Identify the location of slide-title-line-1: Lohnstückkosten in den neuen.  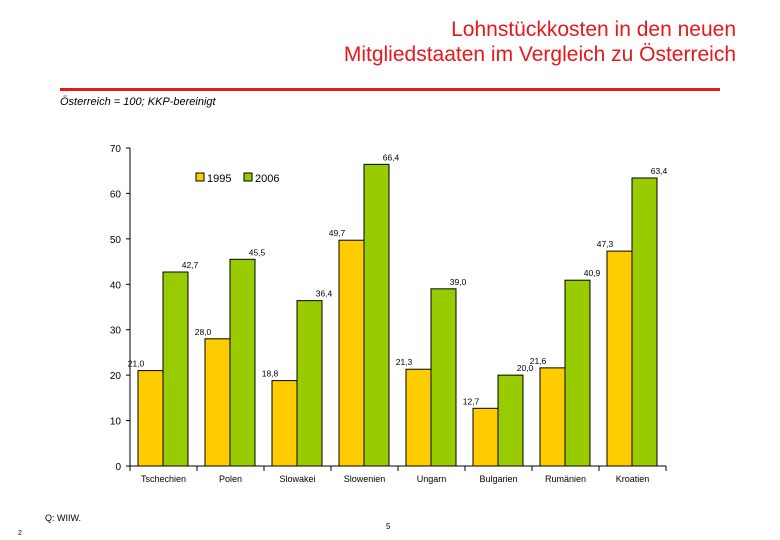
(593, 29).